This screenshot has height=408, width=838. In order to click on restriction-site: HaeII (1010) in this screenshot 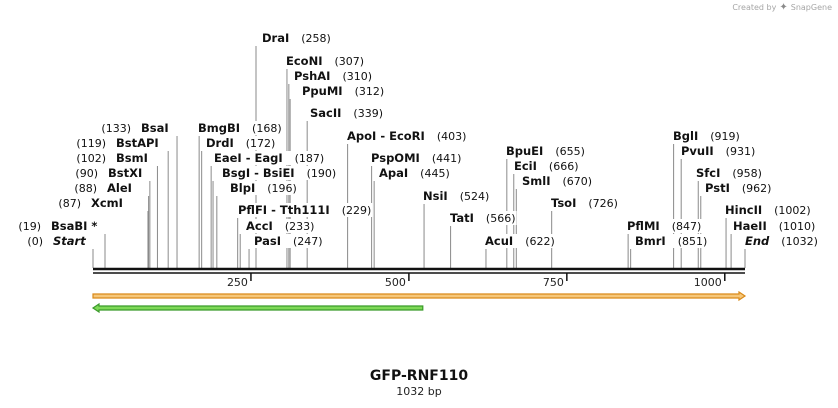, I will do `click(774, 226)`.